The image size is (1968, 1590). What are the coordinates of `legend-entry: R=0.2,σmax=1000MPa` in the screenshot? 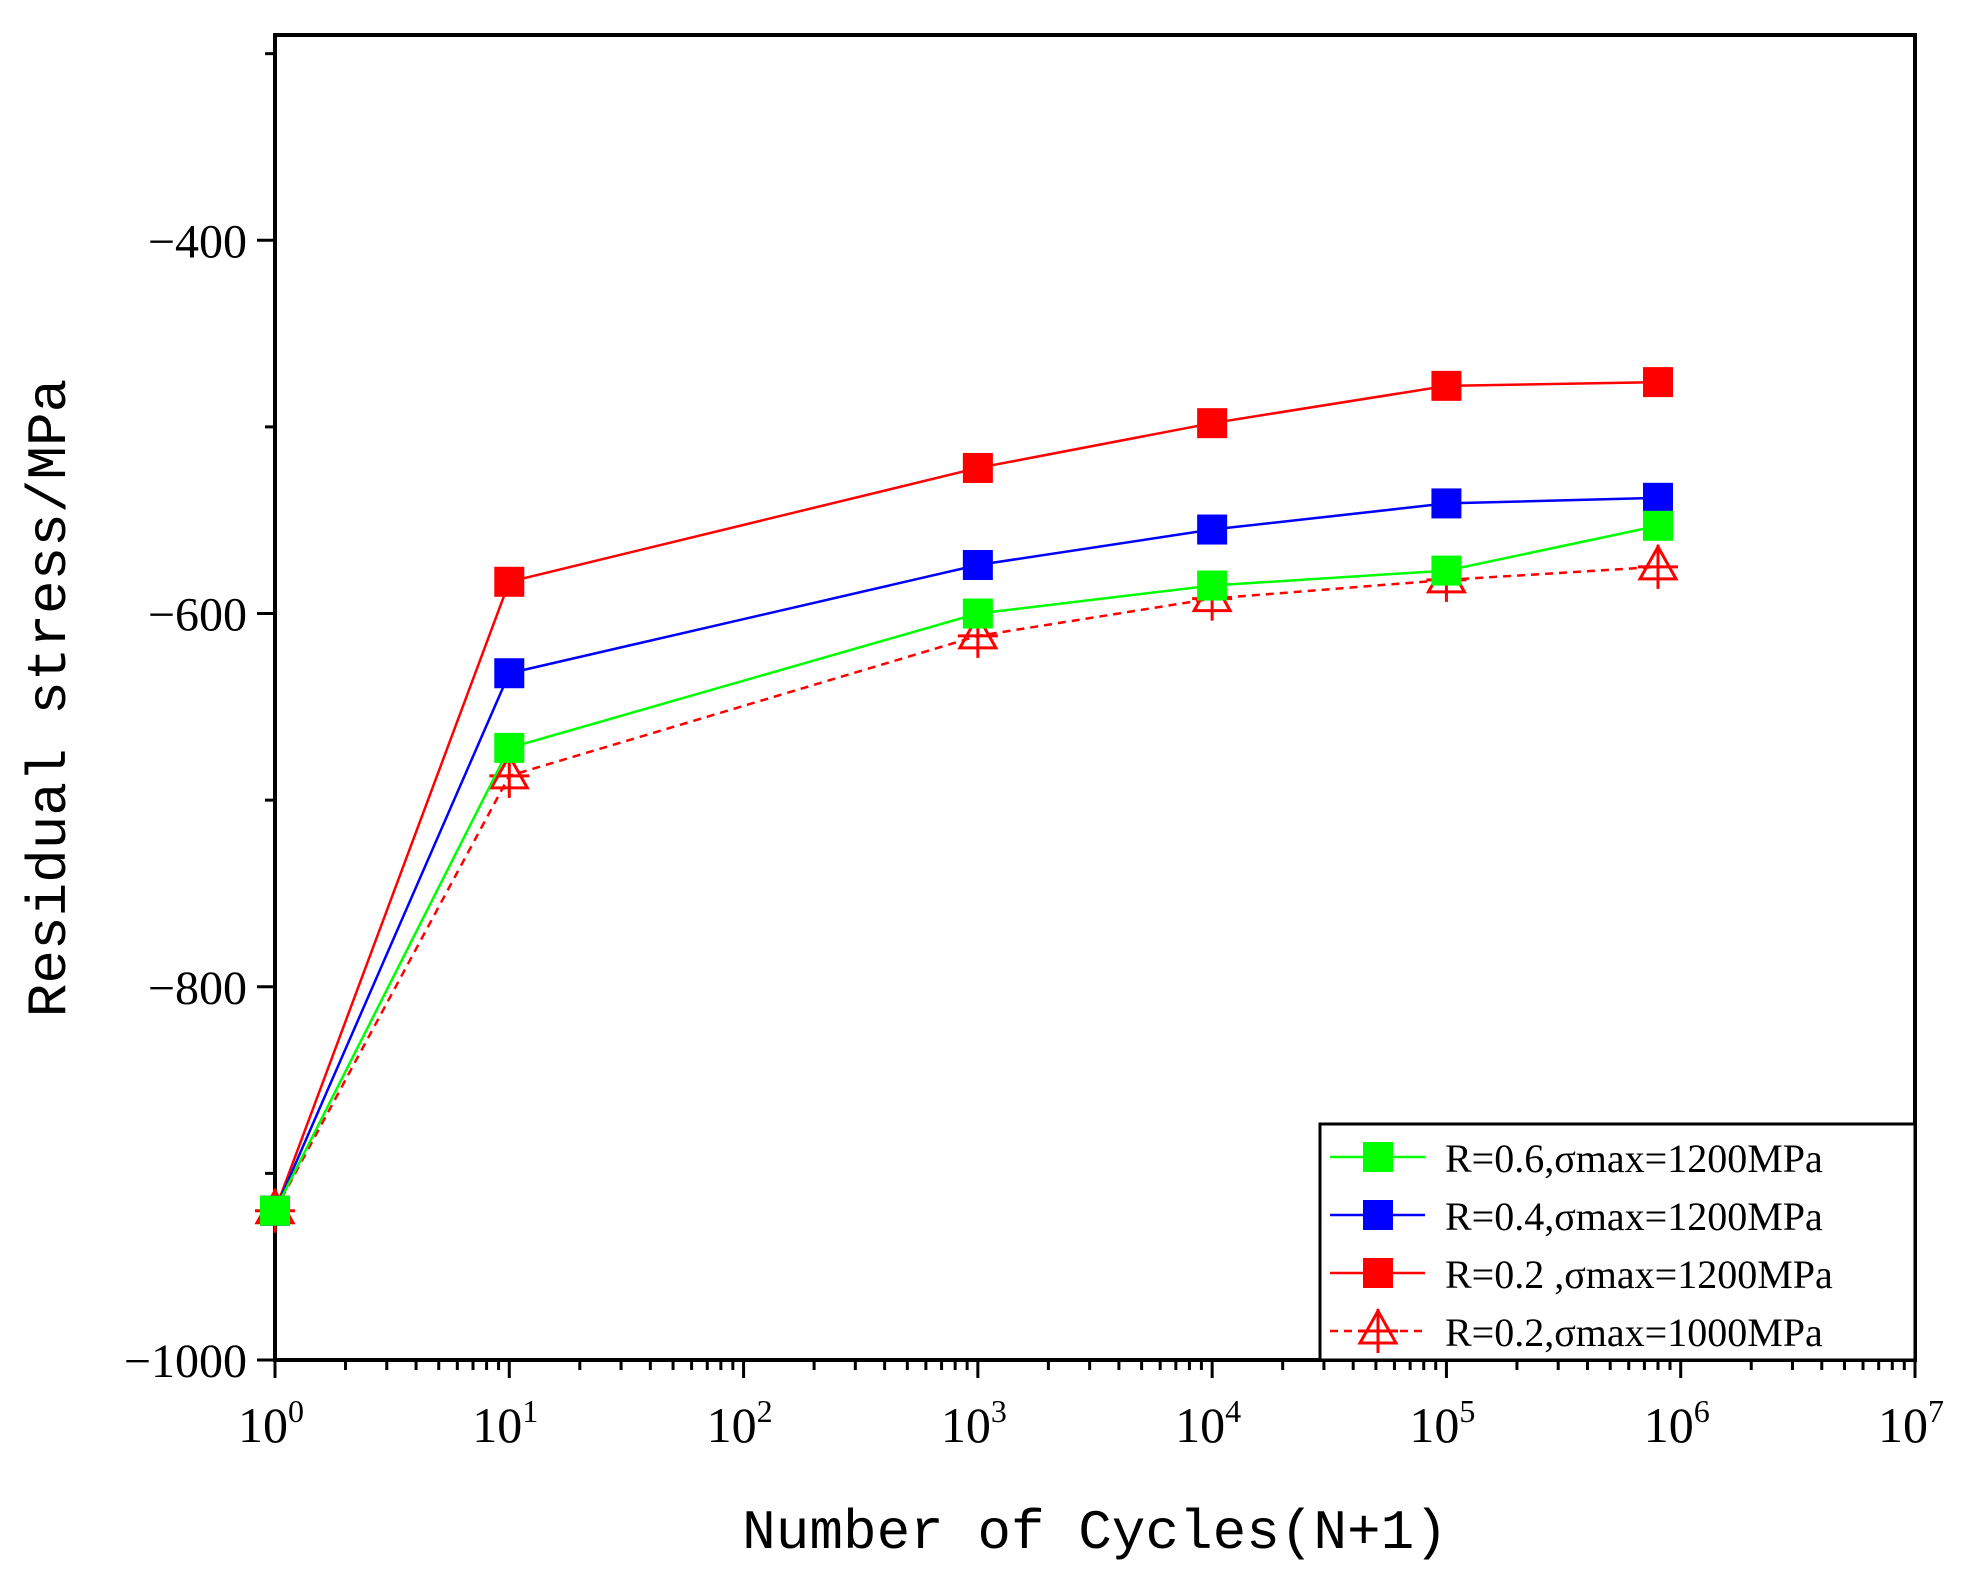 It's located at (1576, 1331).